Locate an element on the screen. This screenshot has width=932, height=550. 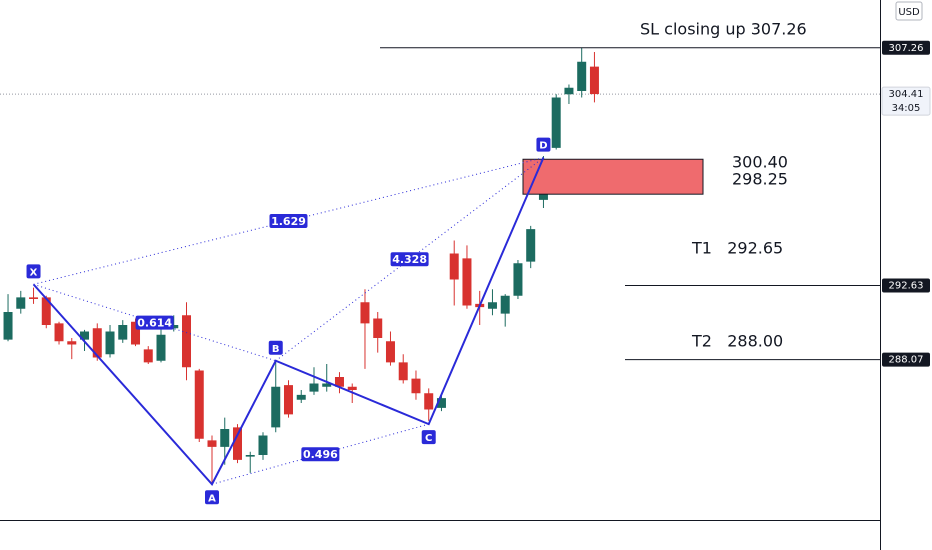
ratio-label: 1.629 is located at coordinates (288, 221).